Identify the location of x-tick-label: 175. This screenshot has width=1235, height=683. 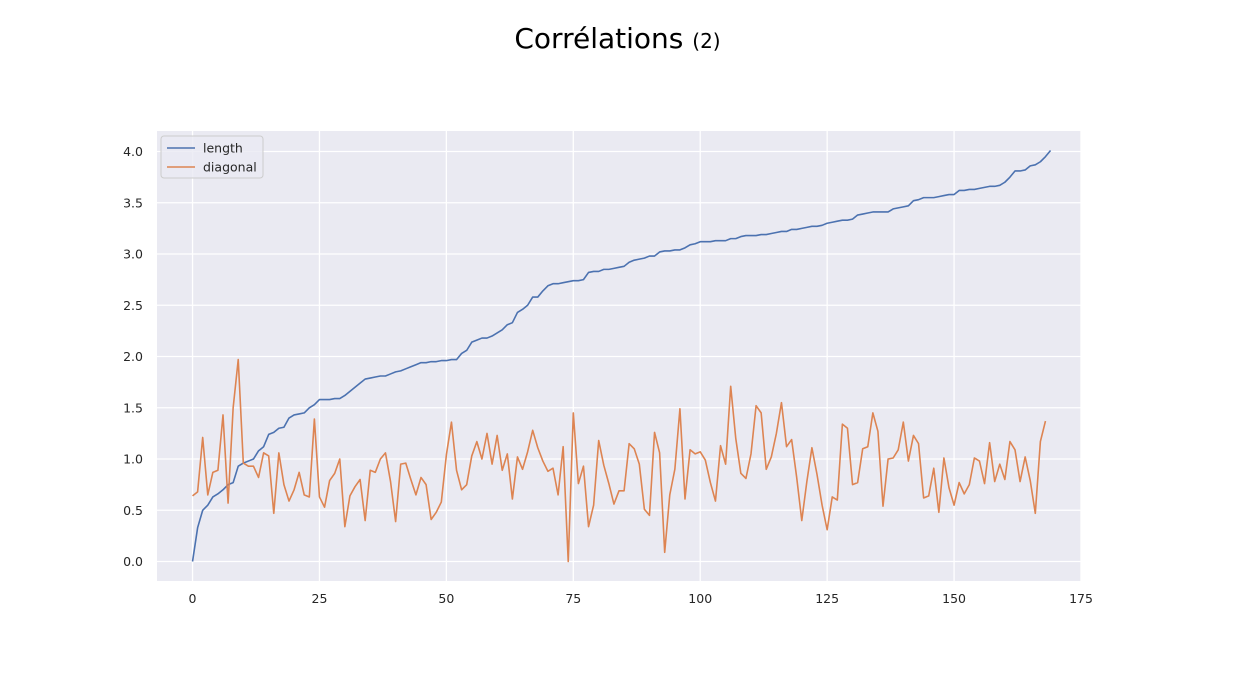
(1081, 598).